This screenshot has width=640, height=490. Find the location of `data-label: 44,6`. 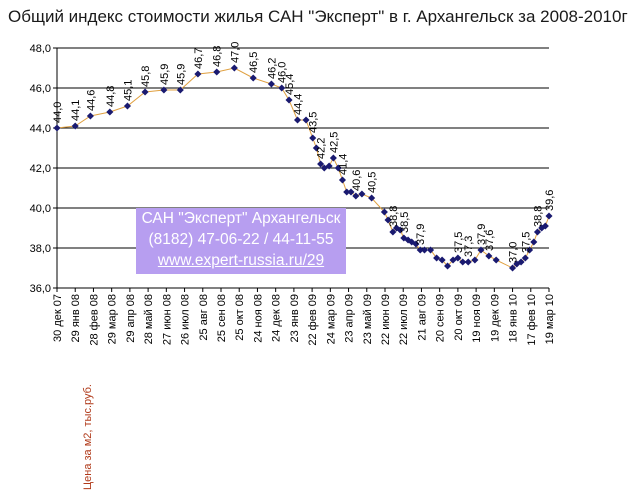

data-label: 44,6 is located at coordinates (91, 100).